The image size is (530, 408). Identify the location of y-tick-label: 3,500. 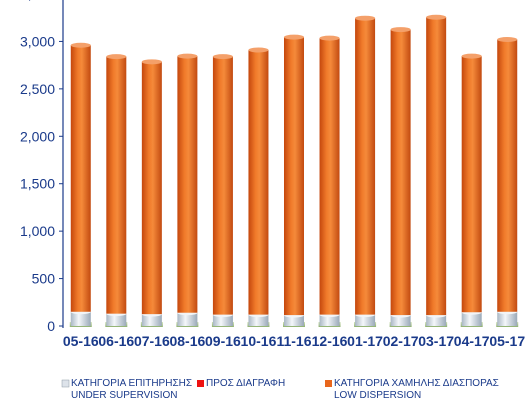
(37, 1).